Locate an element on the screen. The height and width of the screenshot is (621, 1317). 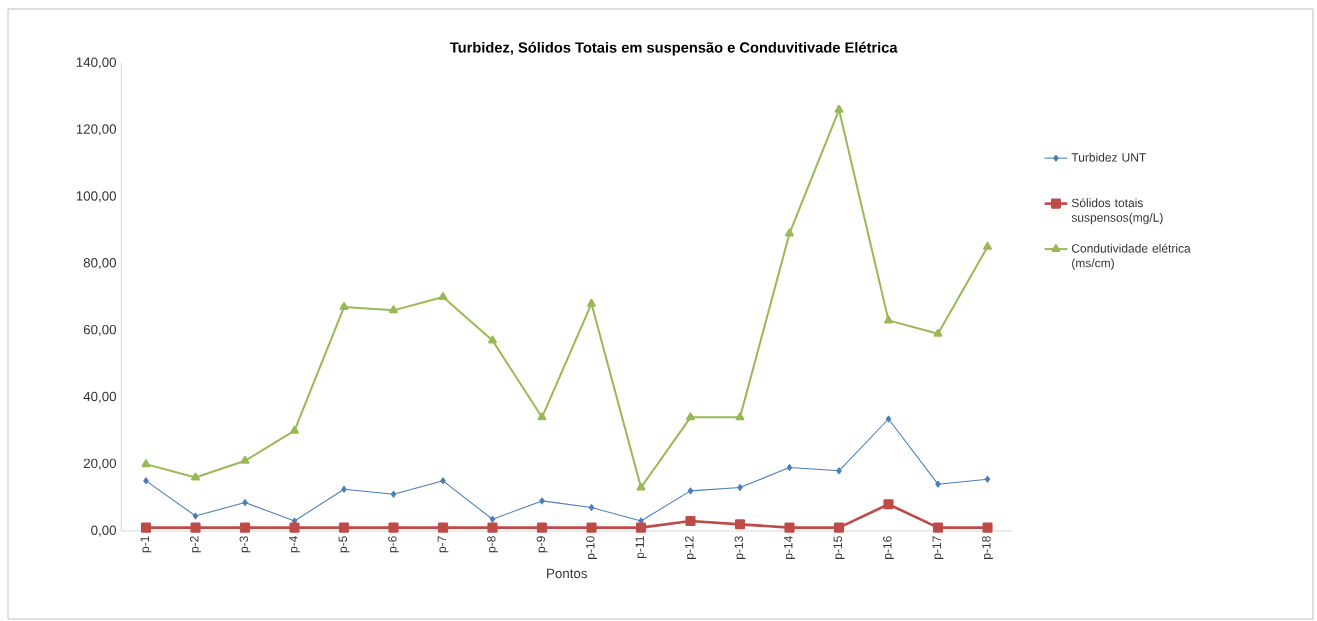
x-tick-label: p-14 is located at coordinates (789, 547).